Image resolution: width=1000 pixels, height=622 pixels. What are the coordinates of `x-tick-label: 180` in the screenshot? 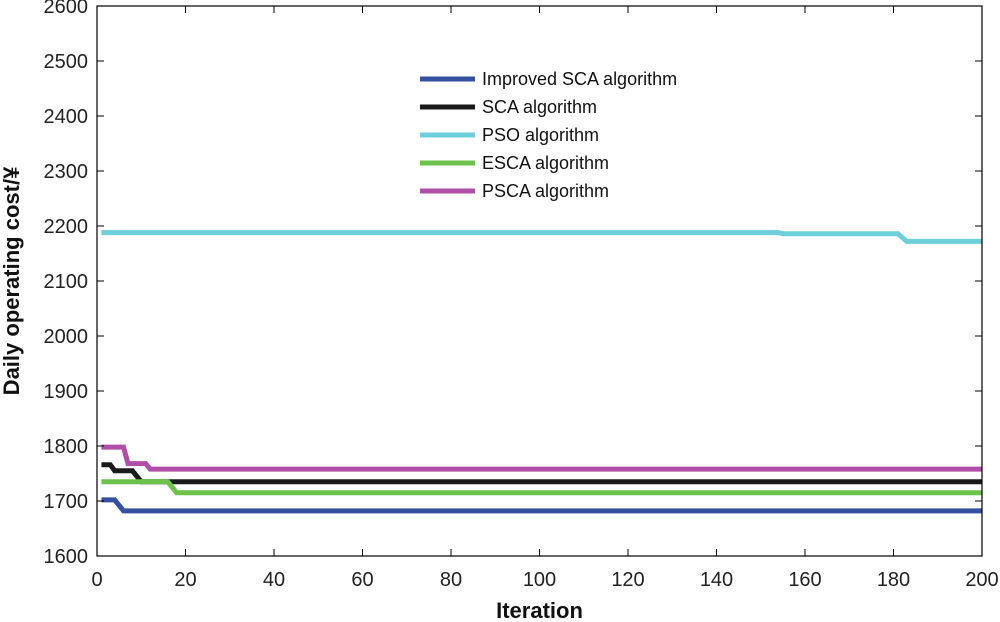 It's located at (893, 580).